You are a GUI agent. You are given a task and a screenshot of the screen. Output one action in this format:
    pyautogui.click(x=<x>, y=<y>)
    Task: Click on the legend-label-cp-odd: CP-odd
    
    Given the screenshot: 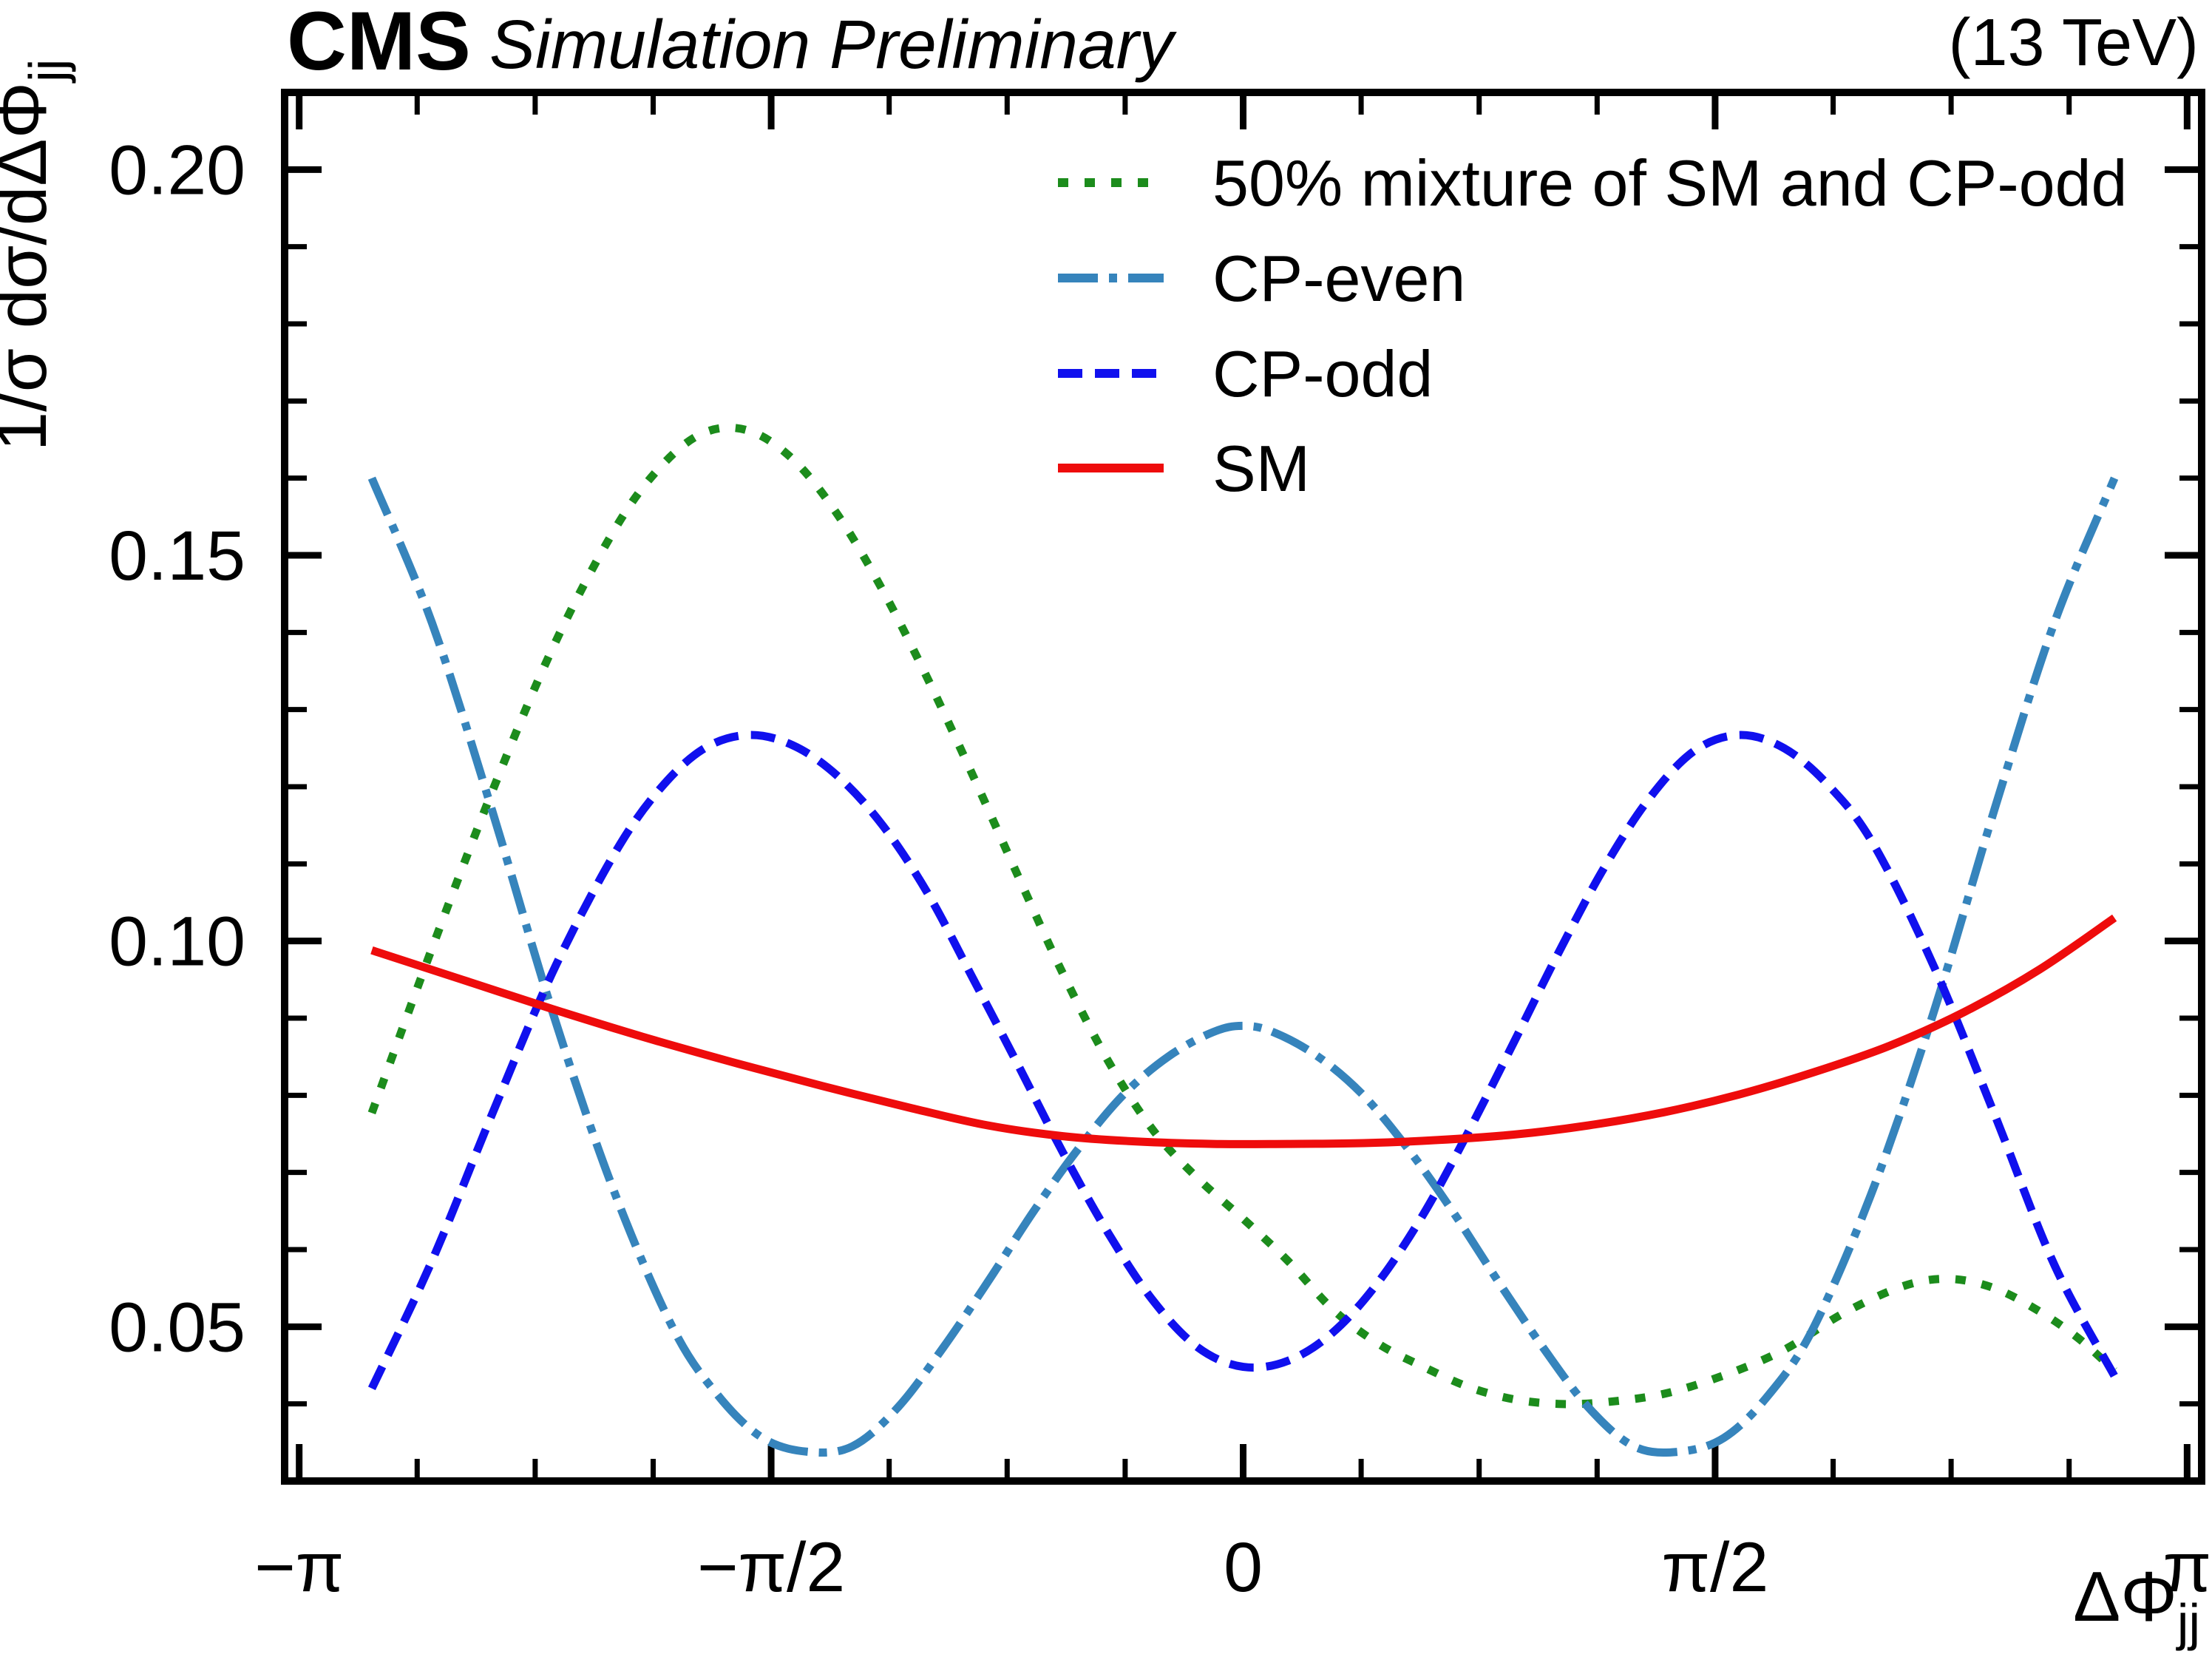 What is the action you would take?
    pyautogui.click(x=1322, y=373)
    